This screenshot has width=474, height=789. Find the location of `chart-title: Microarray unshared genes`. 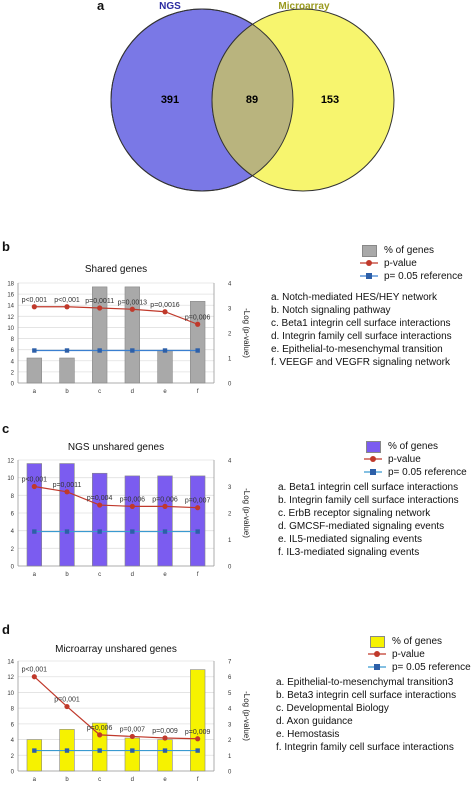

chart-title: Microarray unshared genes is located at coordinates (116, 649).